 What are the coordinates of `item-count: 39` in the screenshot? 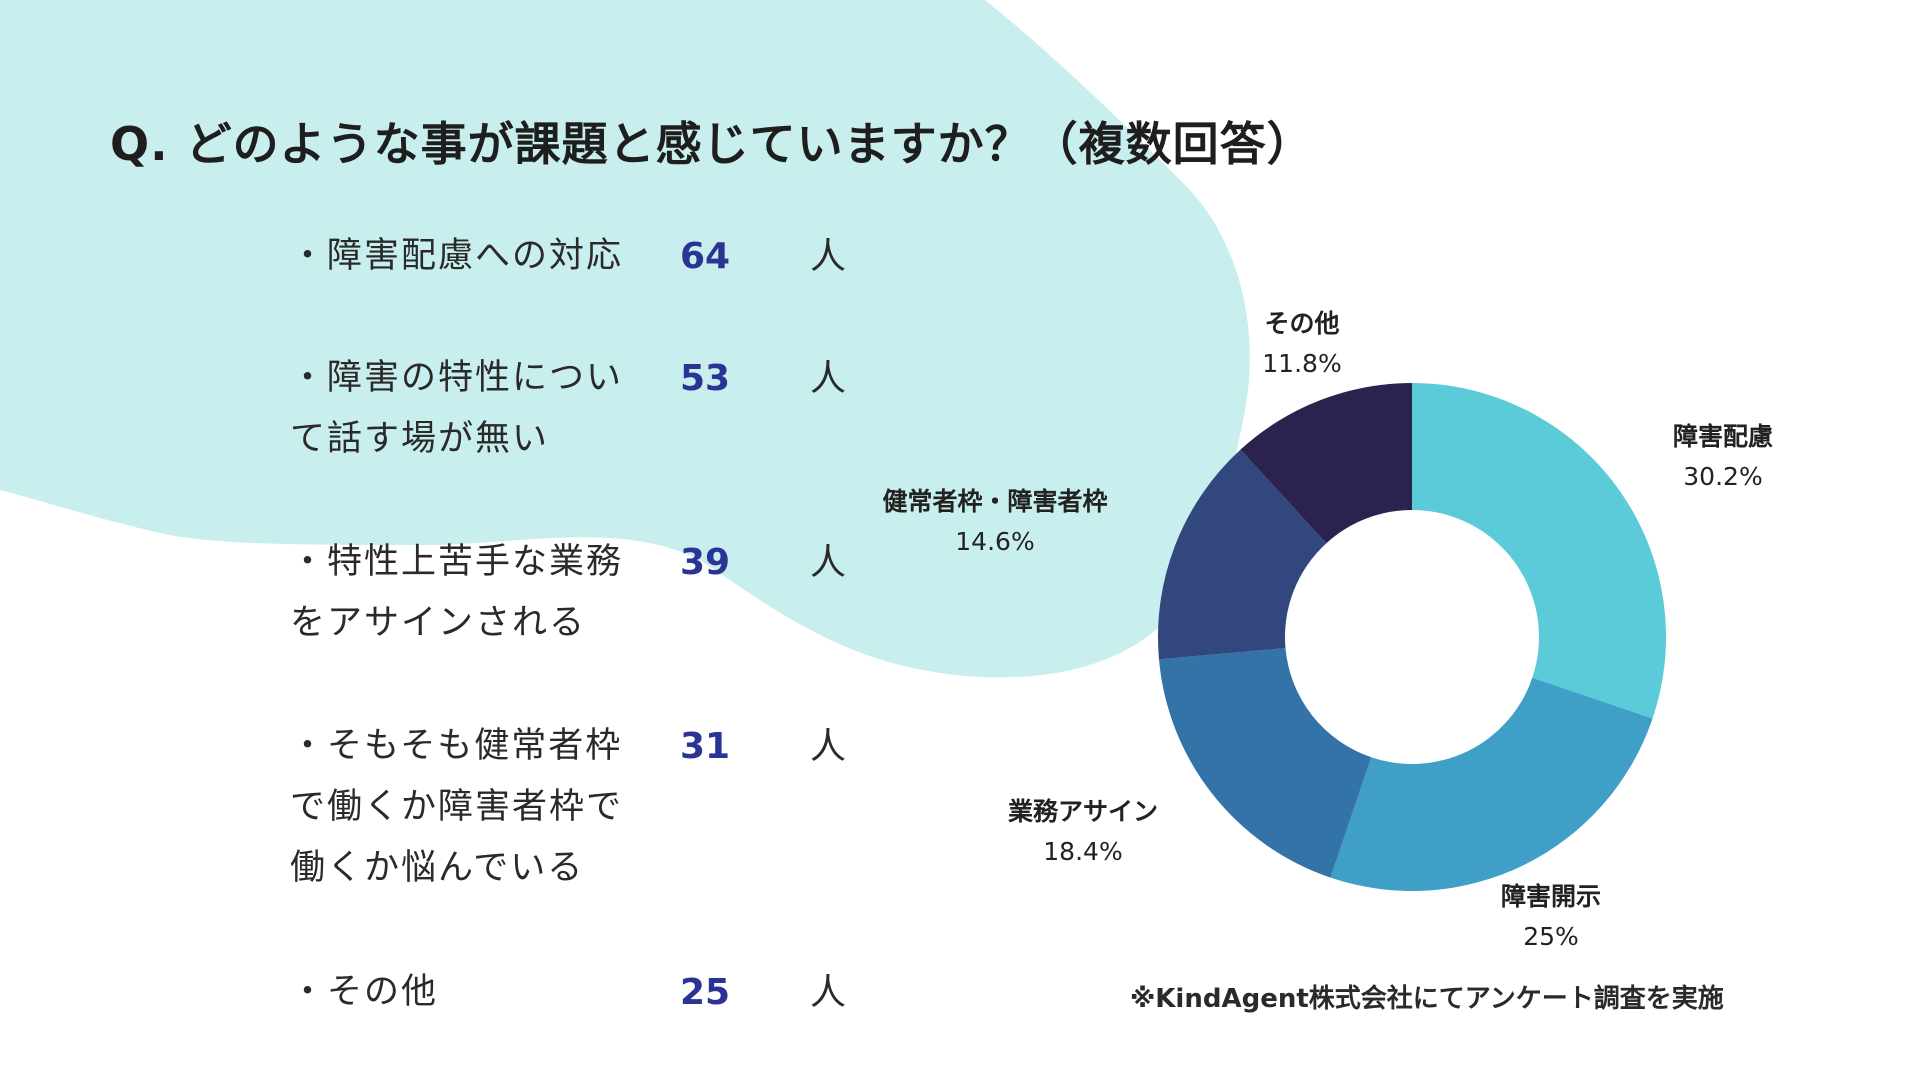 It's located at (705, 562).